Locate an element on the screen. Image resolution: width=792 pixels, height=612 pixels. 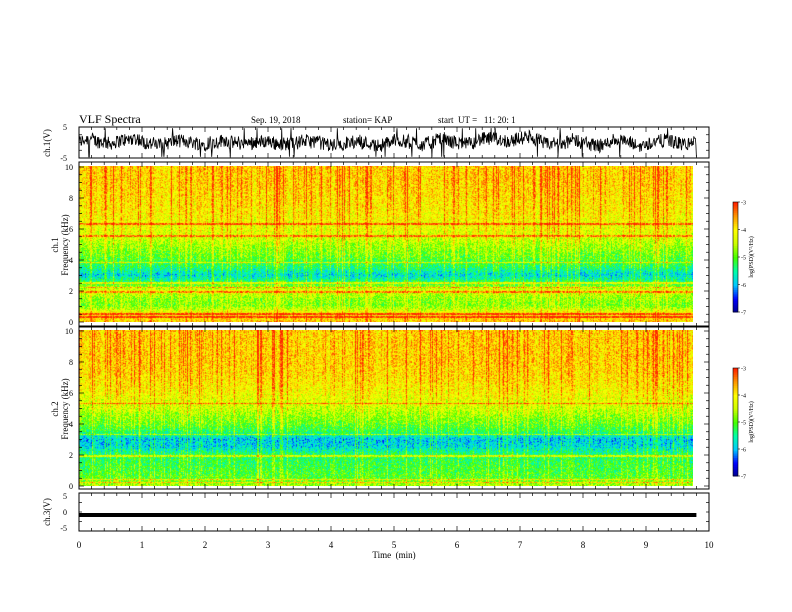
ch1-spectrogram-ylabel-ch: ch.1 is located at coordinates (55, 244).